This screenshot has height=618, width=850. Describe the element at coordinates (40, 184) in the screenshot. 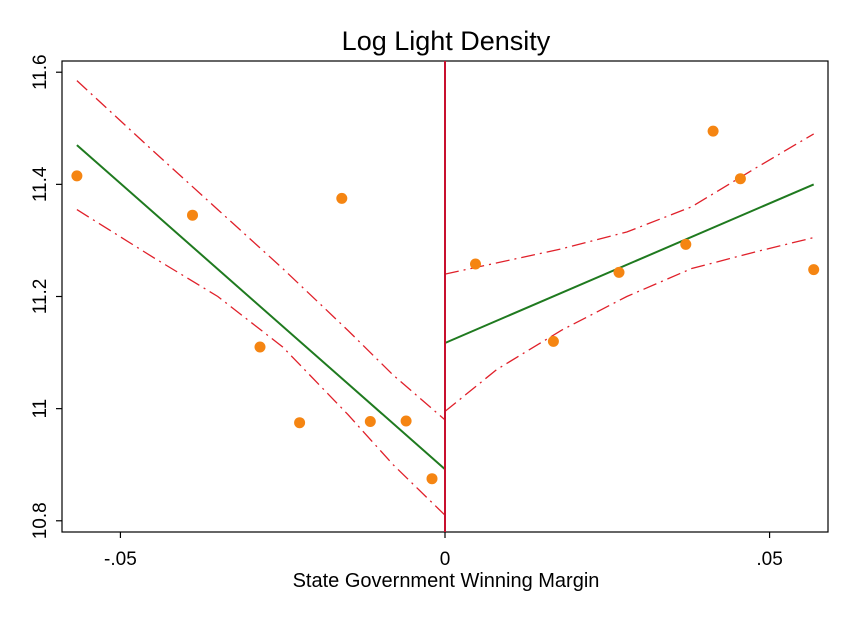

I see `y-tick-label: 11.4` at that location.